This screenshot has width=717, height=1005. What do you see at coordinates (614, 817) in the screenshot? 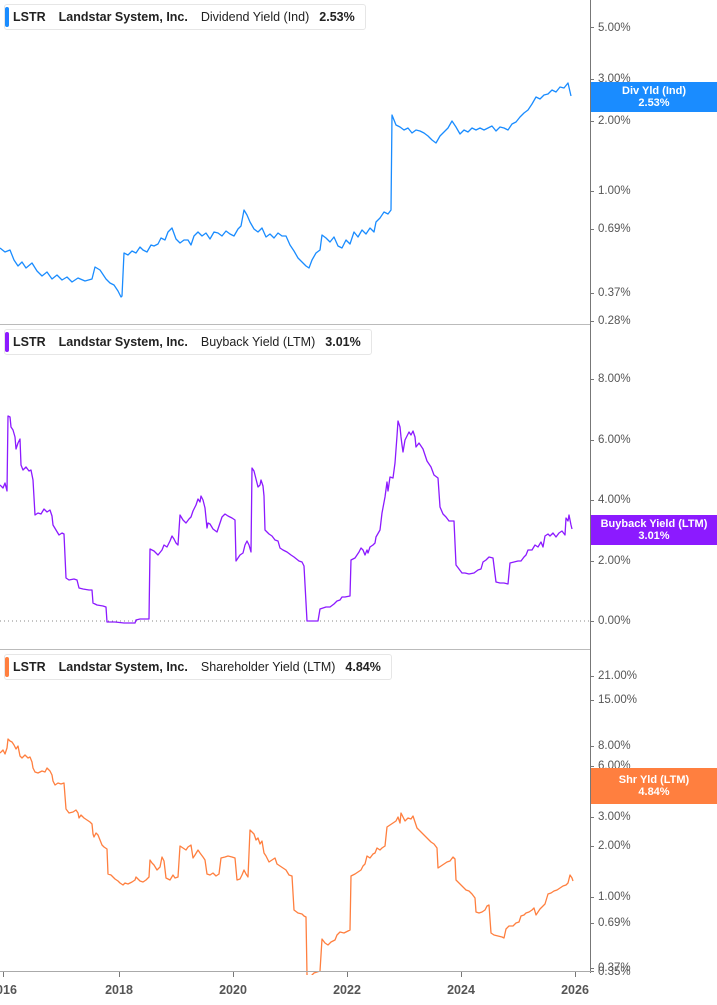
I see `y-tick-label: 3.00%` at bounding box center [614, 817].